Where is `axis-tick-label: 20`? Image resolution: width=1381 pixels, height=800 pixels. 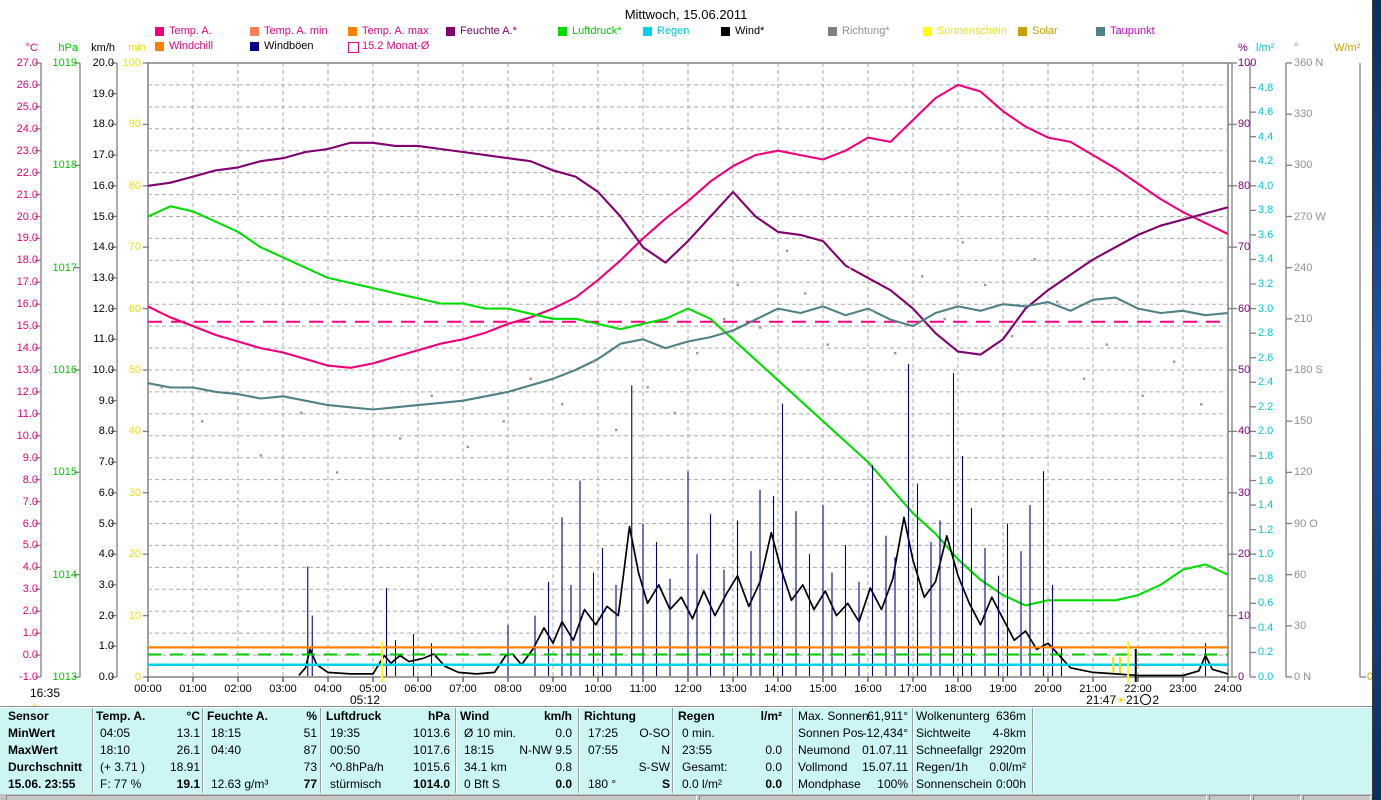
axis-tick-label: 20 is located at coordinates (134, 554).